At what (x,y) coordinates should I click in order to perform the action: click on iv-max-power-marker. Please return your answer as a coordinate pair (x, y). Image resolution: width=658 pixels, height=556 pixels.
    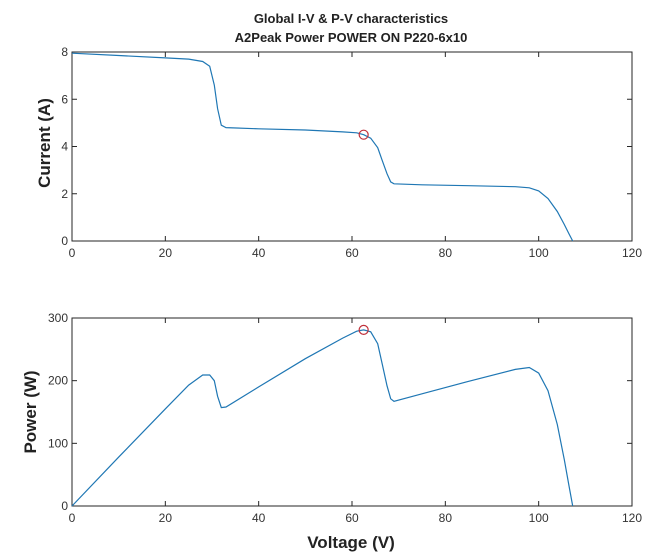
    Looking at the image, I should click on (363, 134).